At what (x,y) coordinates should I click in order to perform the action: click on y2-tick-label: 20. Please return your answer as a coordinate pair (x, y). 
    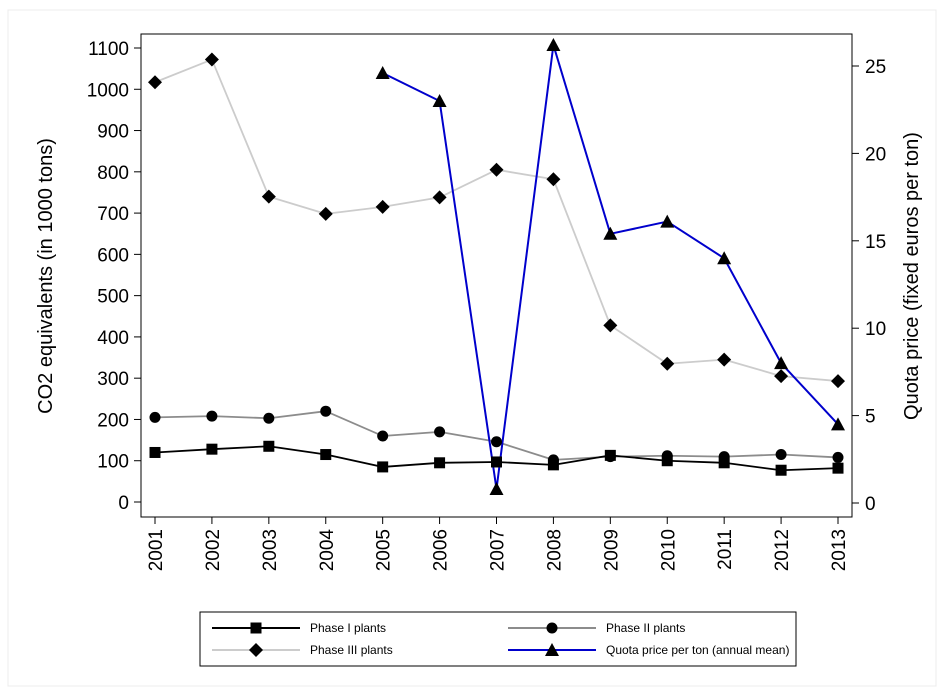
    Looking at the image, I should click on (875, 154).